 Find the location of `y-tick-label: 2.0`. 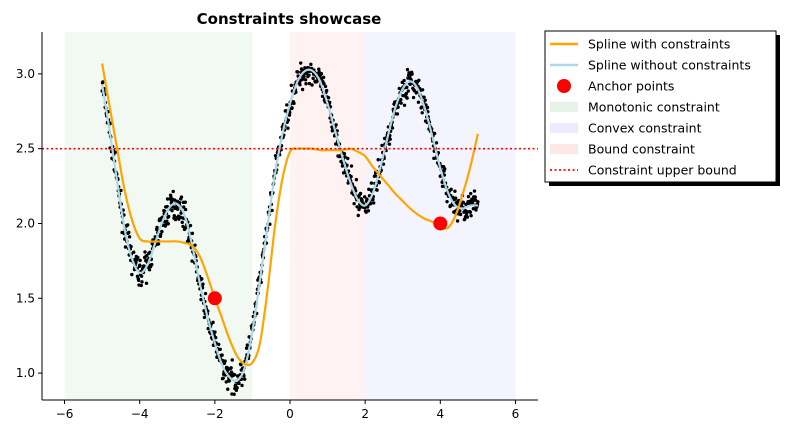

y-tick-label: 2.0 is located at coordinates (25, 223).